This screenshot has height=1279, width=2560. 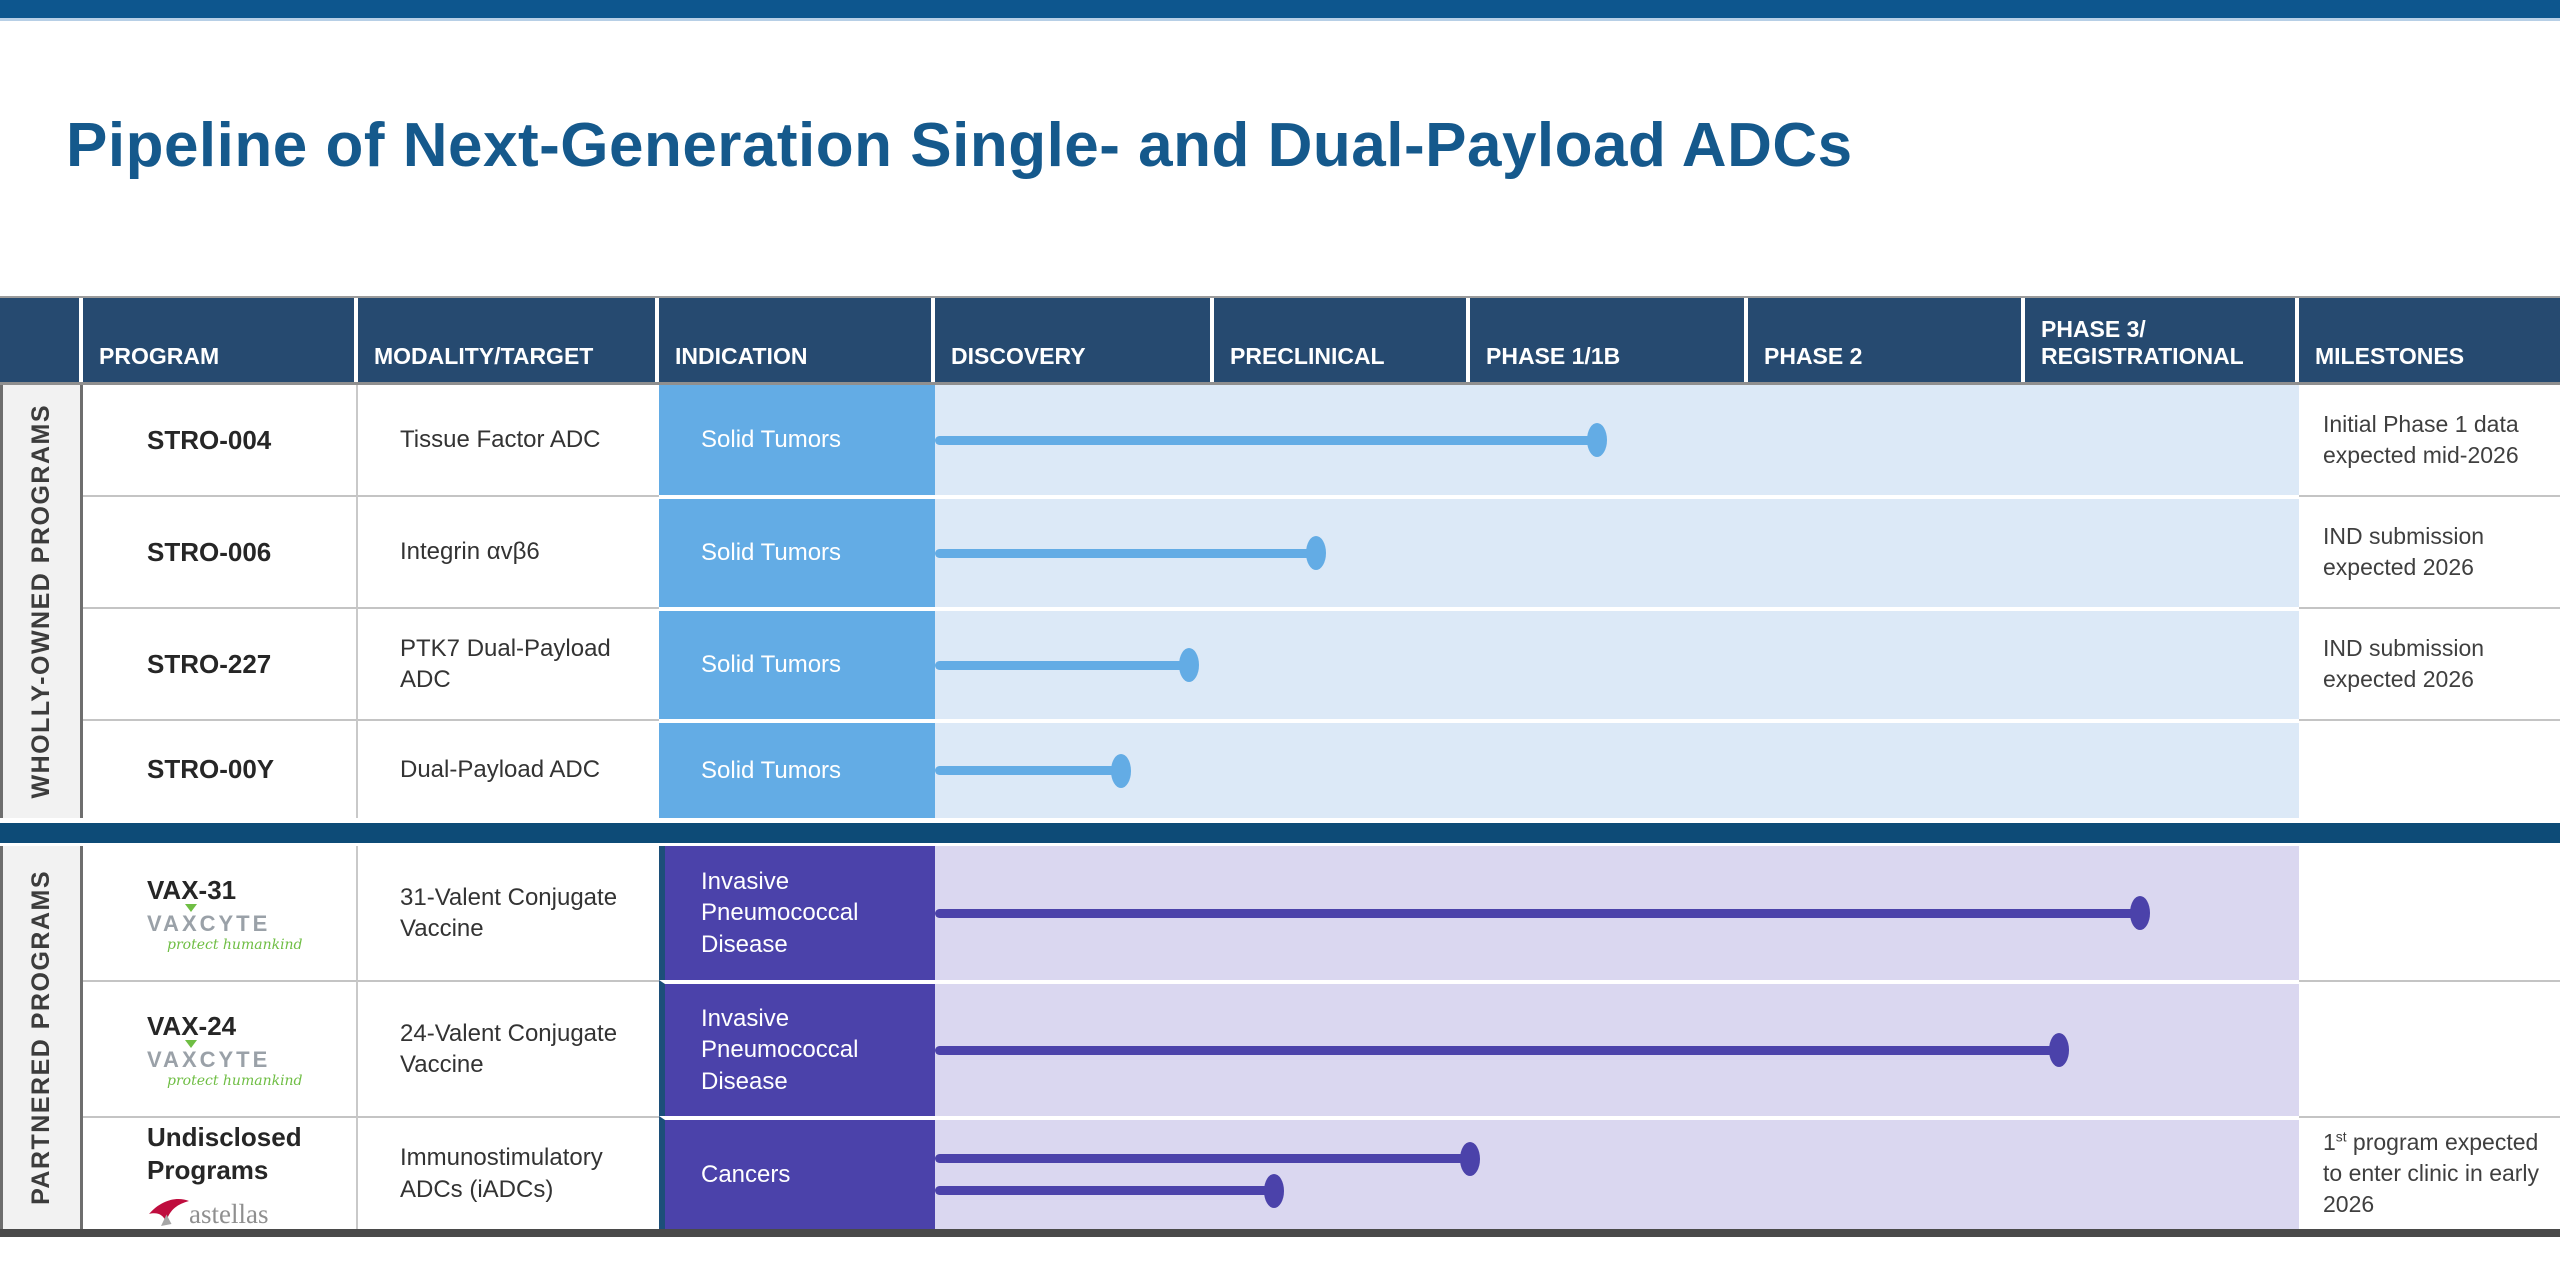 What do you see at coordinates (2390, 355) in the screenshot?
I see `header-cell-milestones: MILESTONES` at bounding box center [2390, 355].